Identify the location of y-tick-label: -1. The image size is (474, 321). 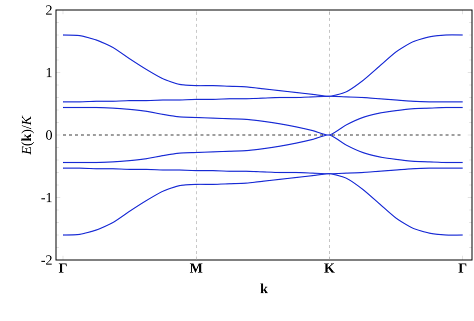
(46, 197).